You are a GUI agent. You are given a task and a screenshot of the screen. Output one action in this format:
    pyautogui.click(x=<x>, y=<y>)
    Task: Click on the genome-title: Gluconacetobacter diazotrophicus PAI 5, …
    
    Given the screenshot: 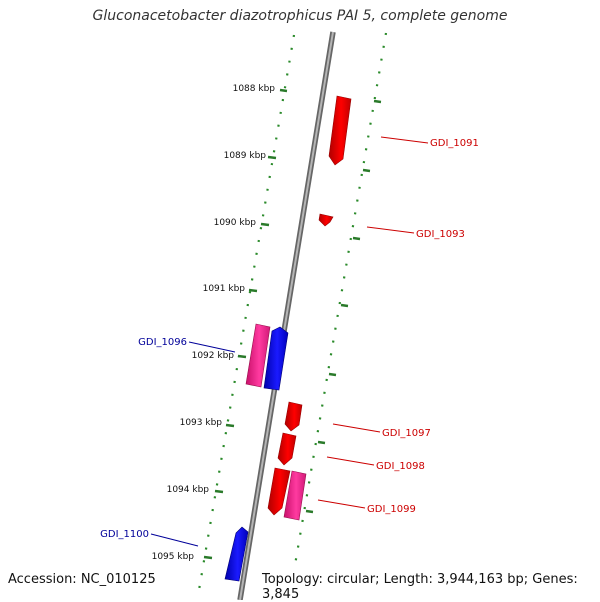 What is the action you would take?
    pyautogui.click(x=300, y=16)
    